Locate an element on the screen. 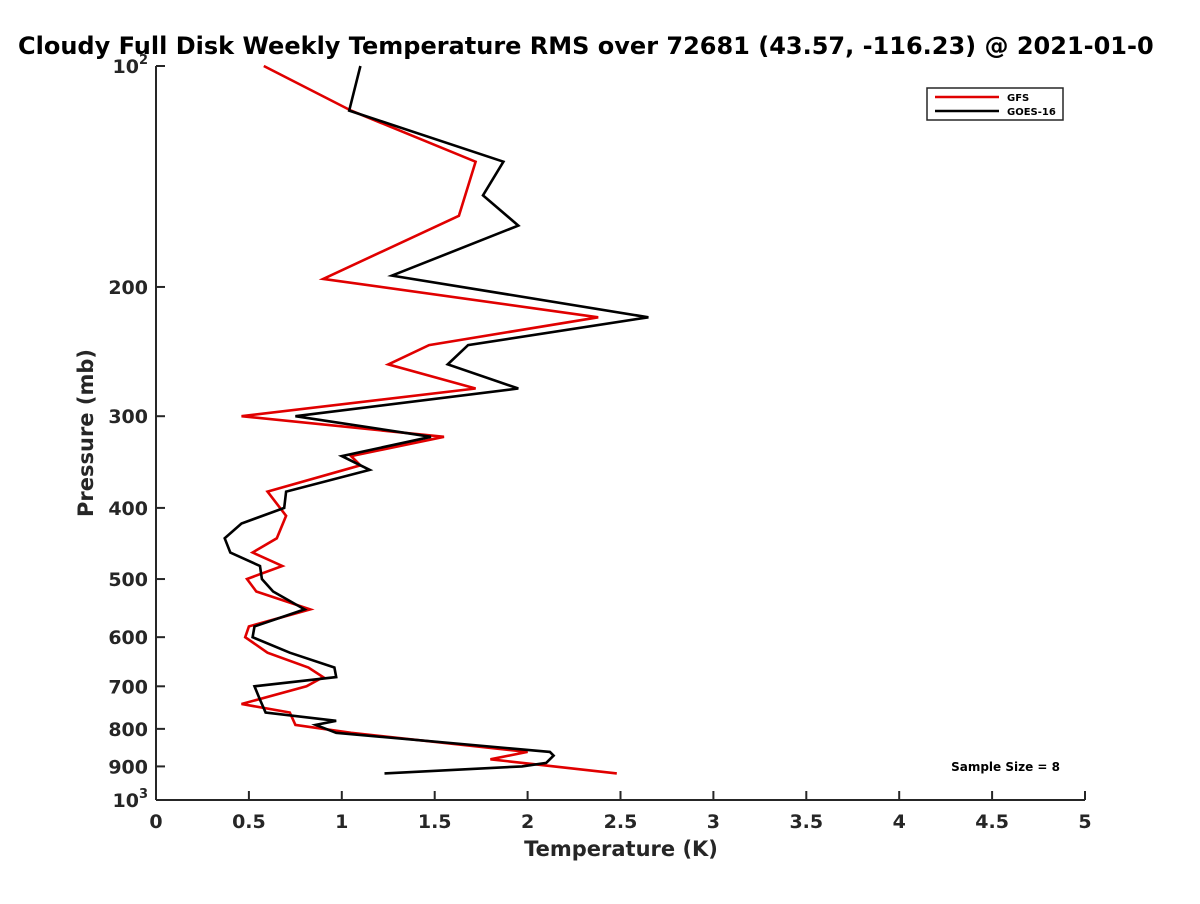  x-tick-label: 1.5 is located at coordinates (435, 822).